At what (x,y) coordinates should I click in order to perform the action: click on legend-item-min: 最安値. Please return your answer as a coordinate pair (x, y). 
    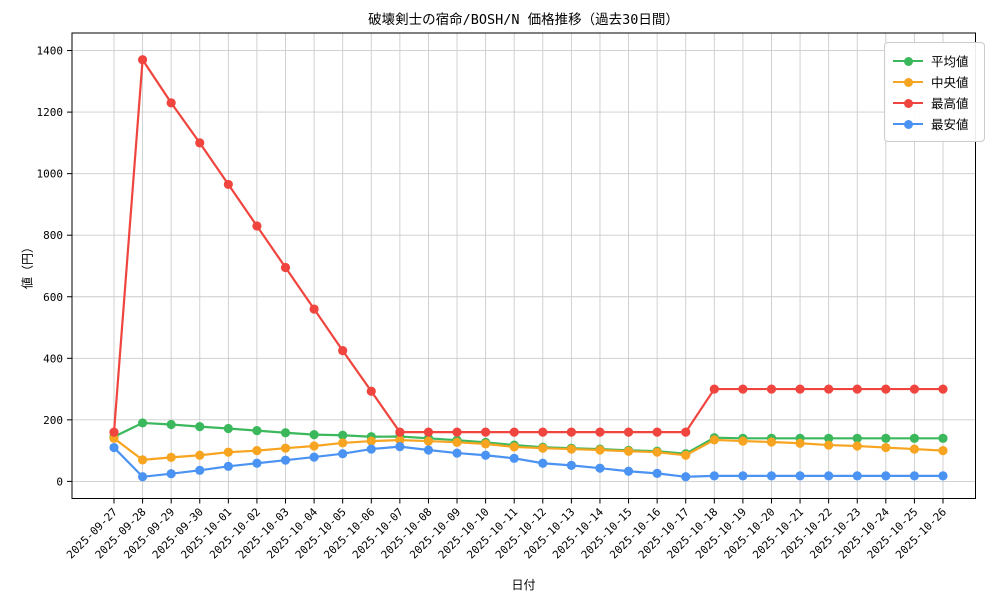
    Looking at the image, I should click on (934, 123).